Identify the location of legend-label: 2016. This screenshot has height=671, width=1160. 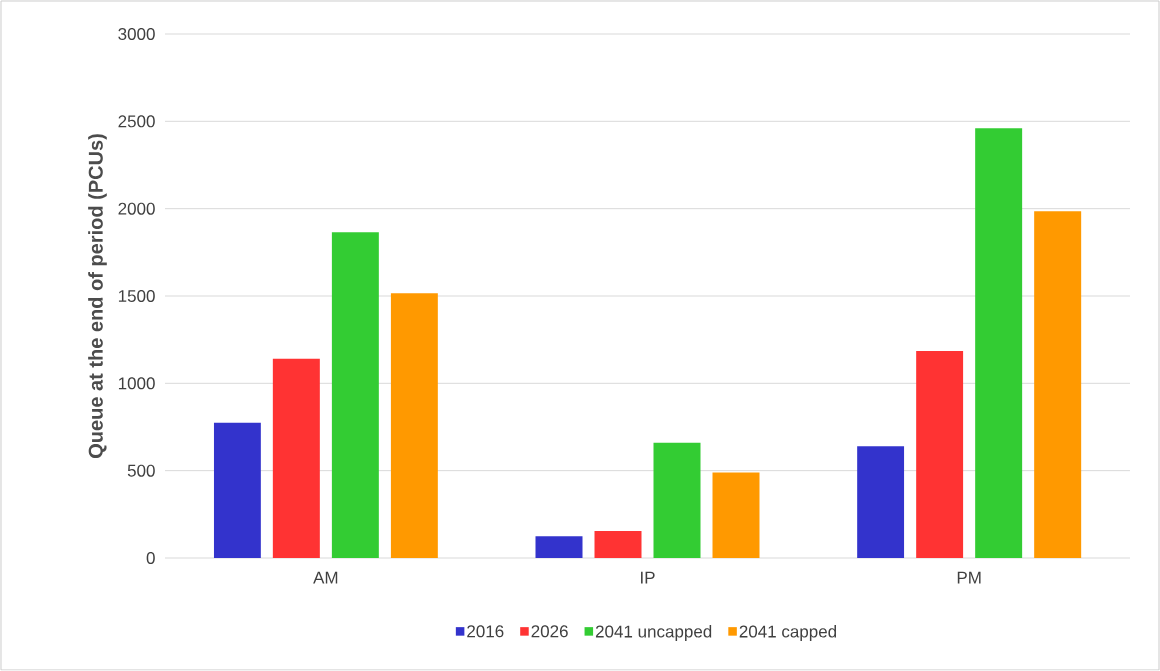
(485, 631).